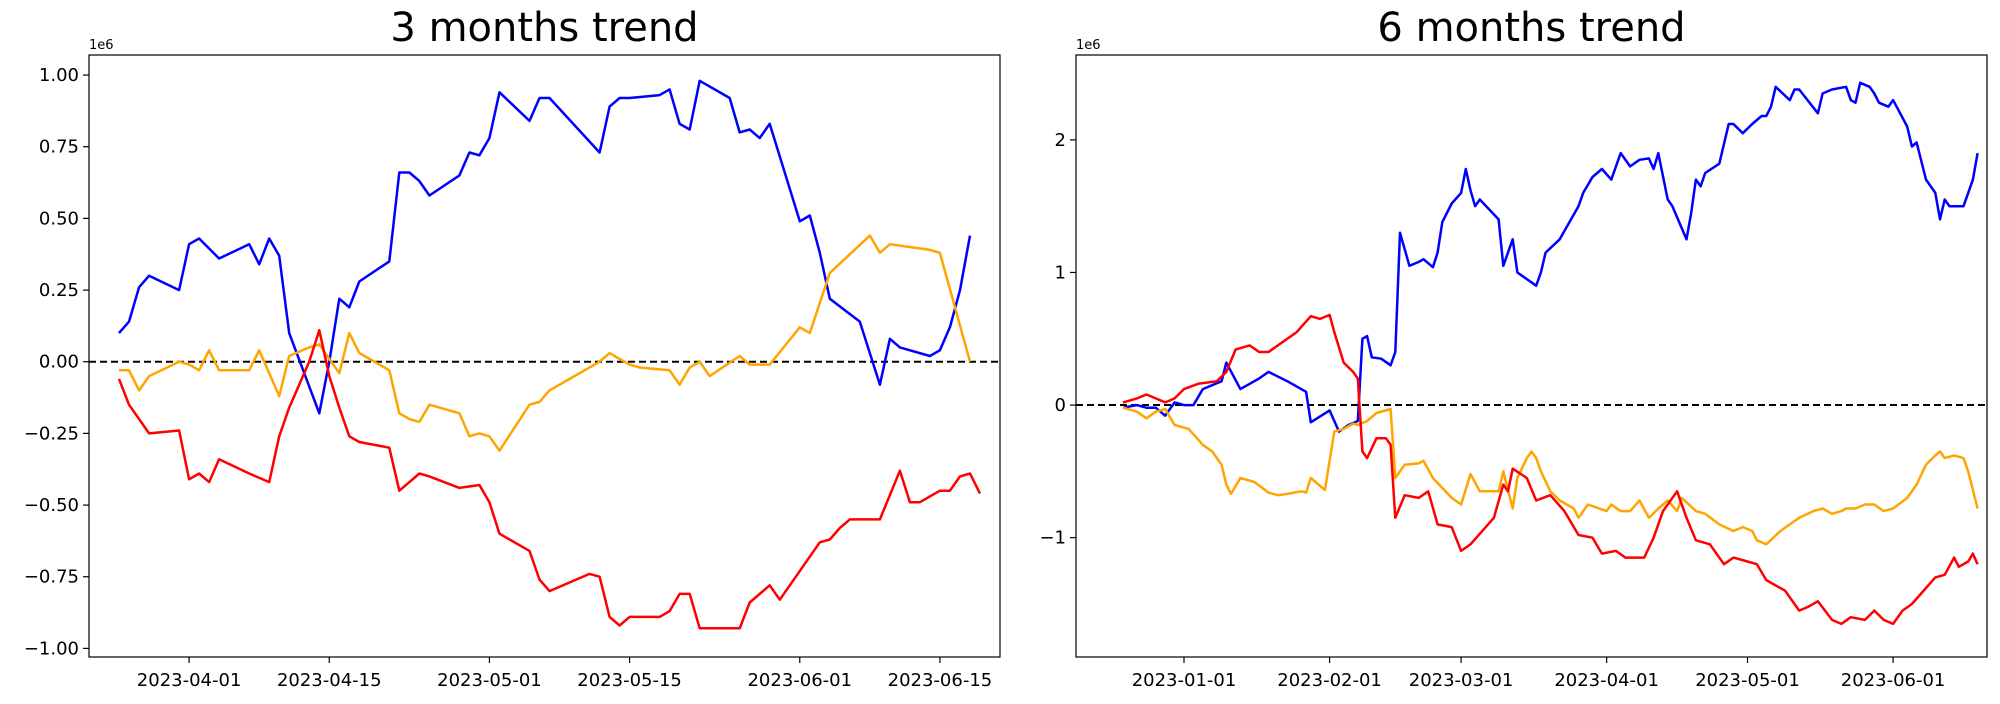 The width and height of the screenshot is (2000, 704). What do you see at coordinates (1184, 680) in the screenshot?
I see `chart-2-x-tick-label: 2023-01-01` at bounding box center [1184, 680].